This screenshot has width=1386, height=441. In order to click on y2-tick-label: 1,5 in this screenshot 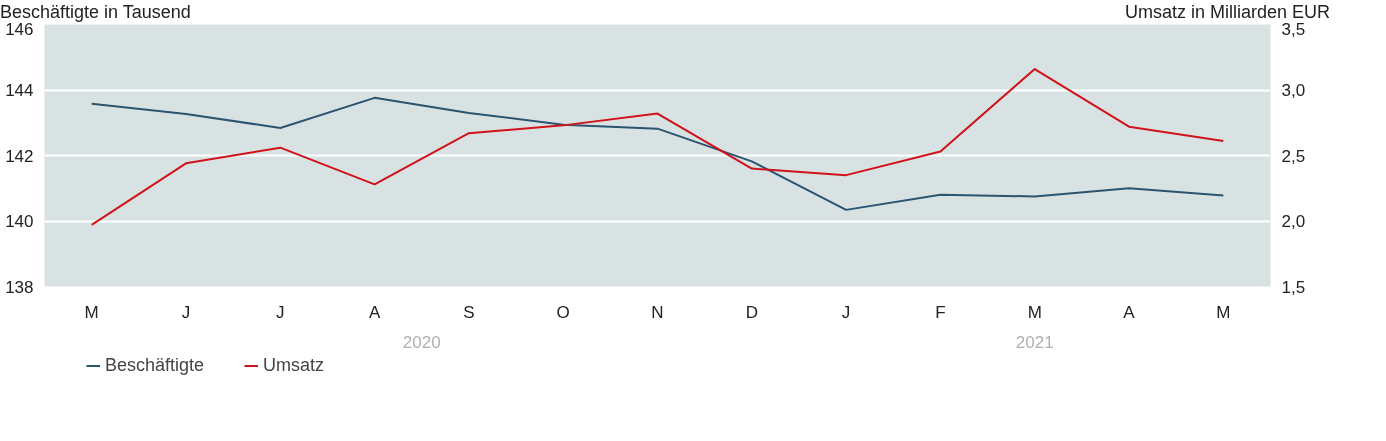, I will do `click(1293, 287)`.